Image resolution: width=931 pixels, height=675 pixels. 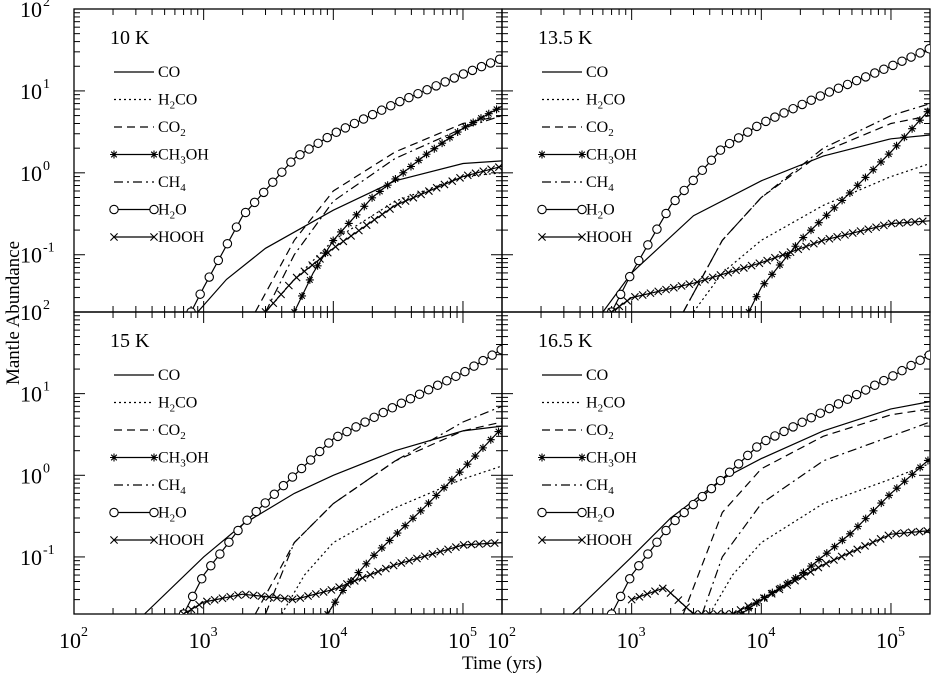 I want to click on x-tick-label: 10, so click(x=459, y=640).